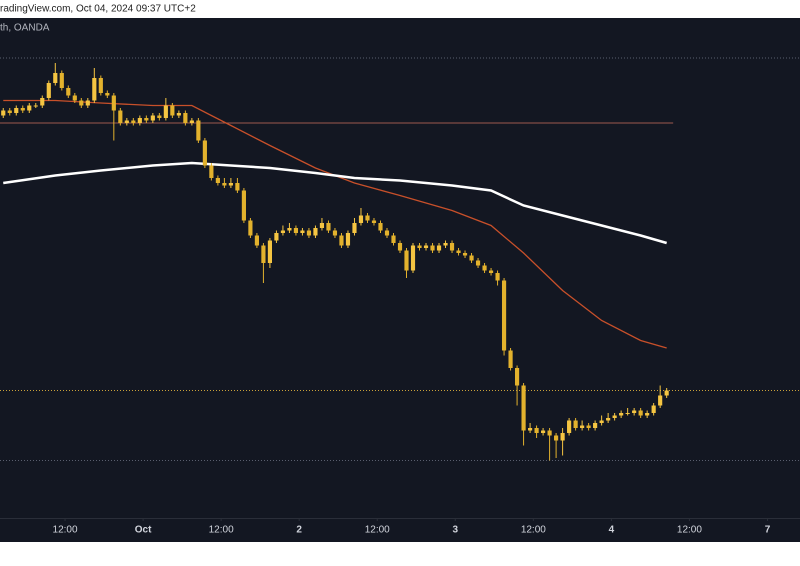 Image resolution: width=800 pixels, height=566 pixels. What do you see at coordinates (400, 554) in the screenshot?
I see `bottom-strip` at bounding box center [400, 554].